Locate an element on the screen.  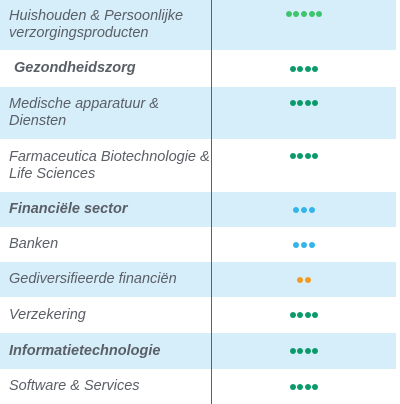
table-row: Verzekering is located at coordinates (200, 315).